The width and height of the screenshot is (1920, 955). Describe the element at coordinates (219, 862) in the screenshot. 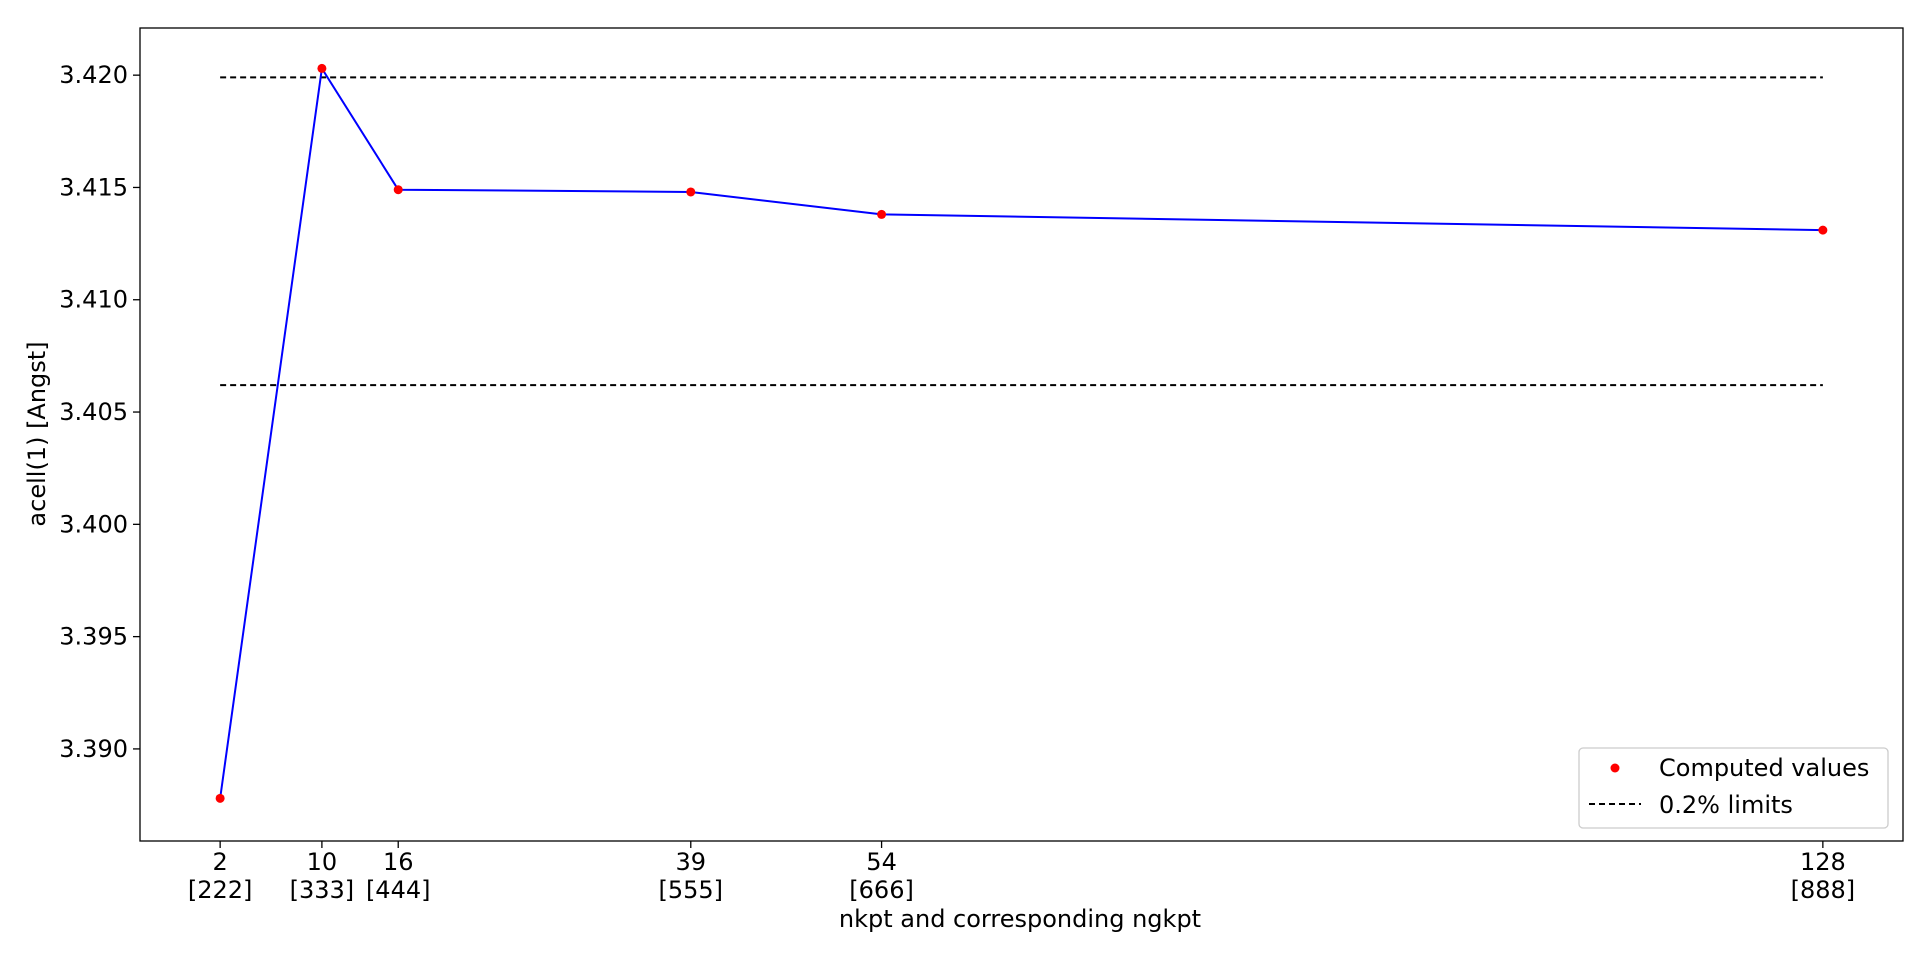

I see `x-tick-label: 2` at that location.